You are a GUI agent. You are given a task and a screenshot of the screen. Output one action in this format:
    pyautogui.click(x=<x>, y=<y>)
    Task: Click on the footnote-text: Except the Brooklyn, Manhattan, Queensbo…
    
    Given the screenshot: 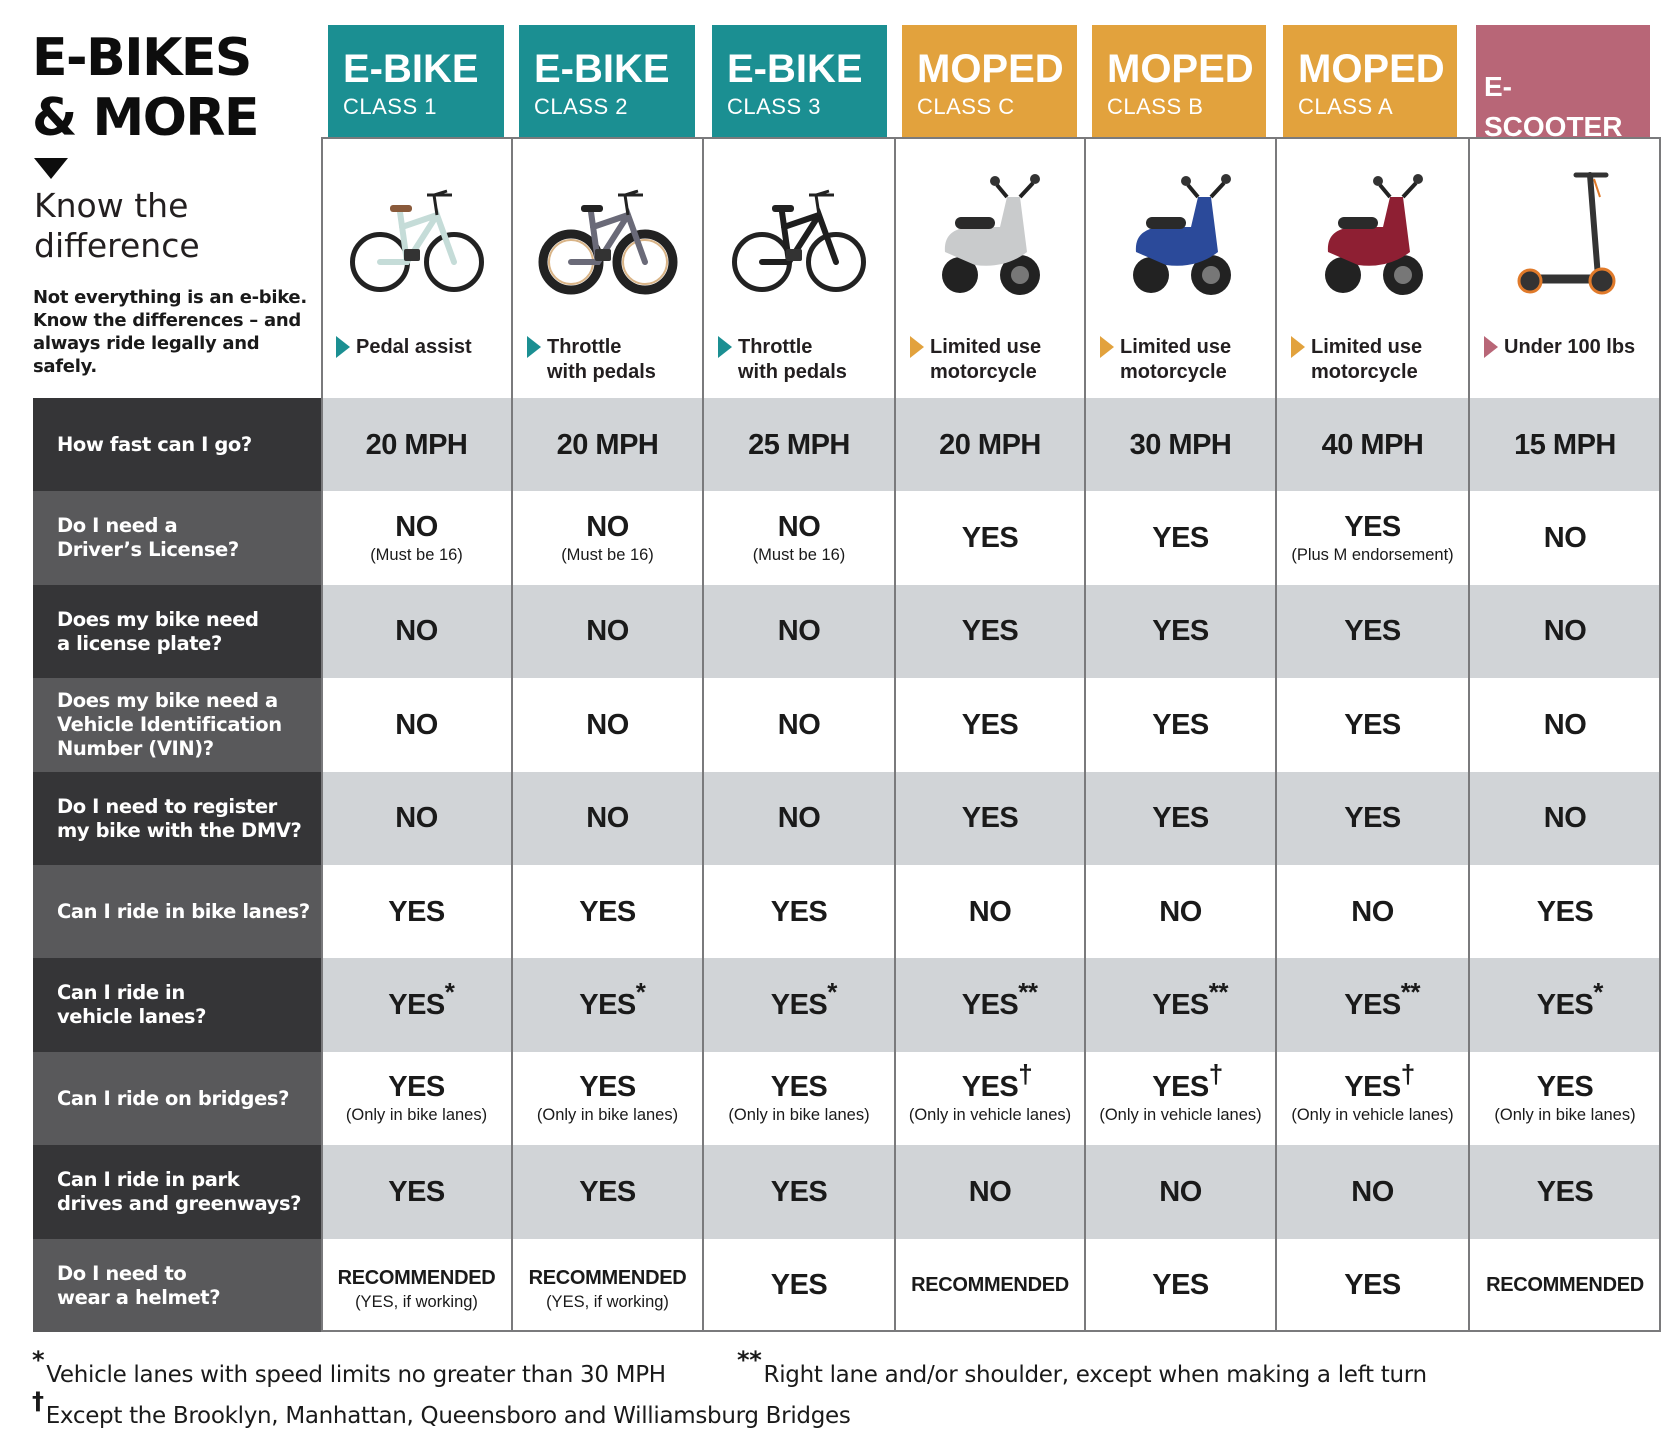 What is the action you would take?
    pyautogui.click(x=448, y=1416)
    